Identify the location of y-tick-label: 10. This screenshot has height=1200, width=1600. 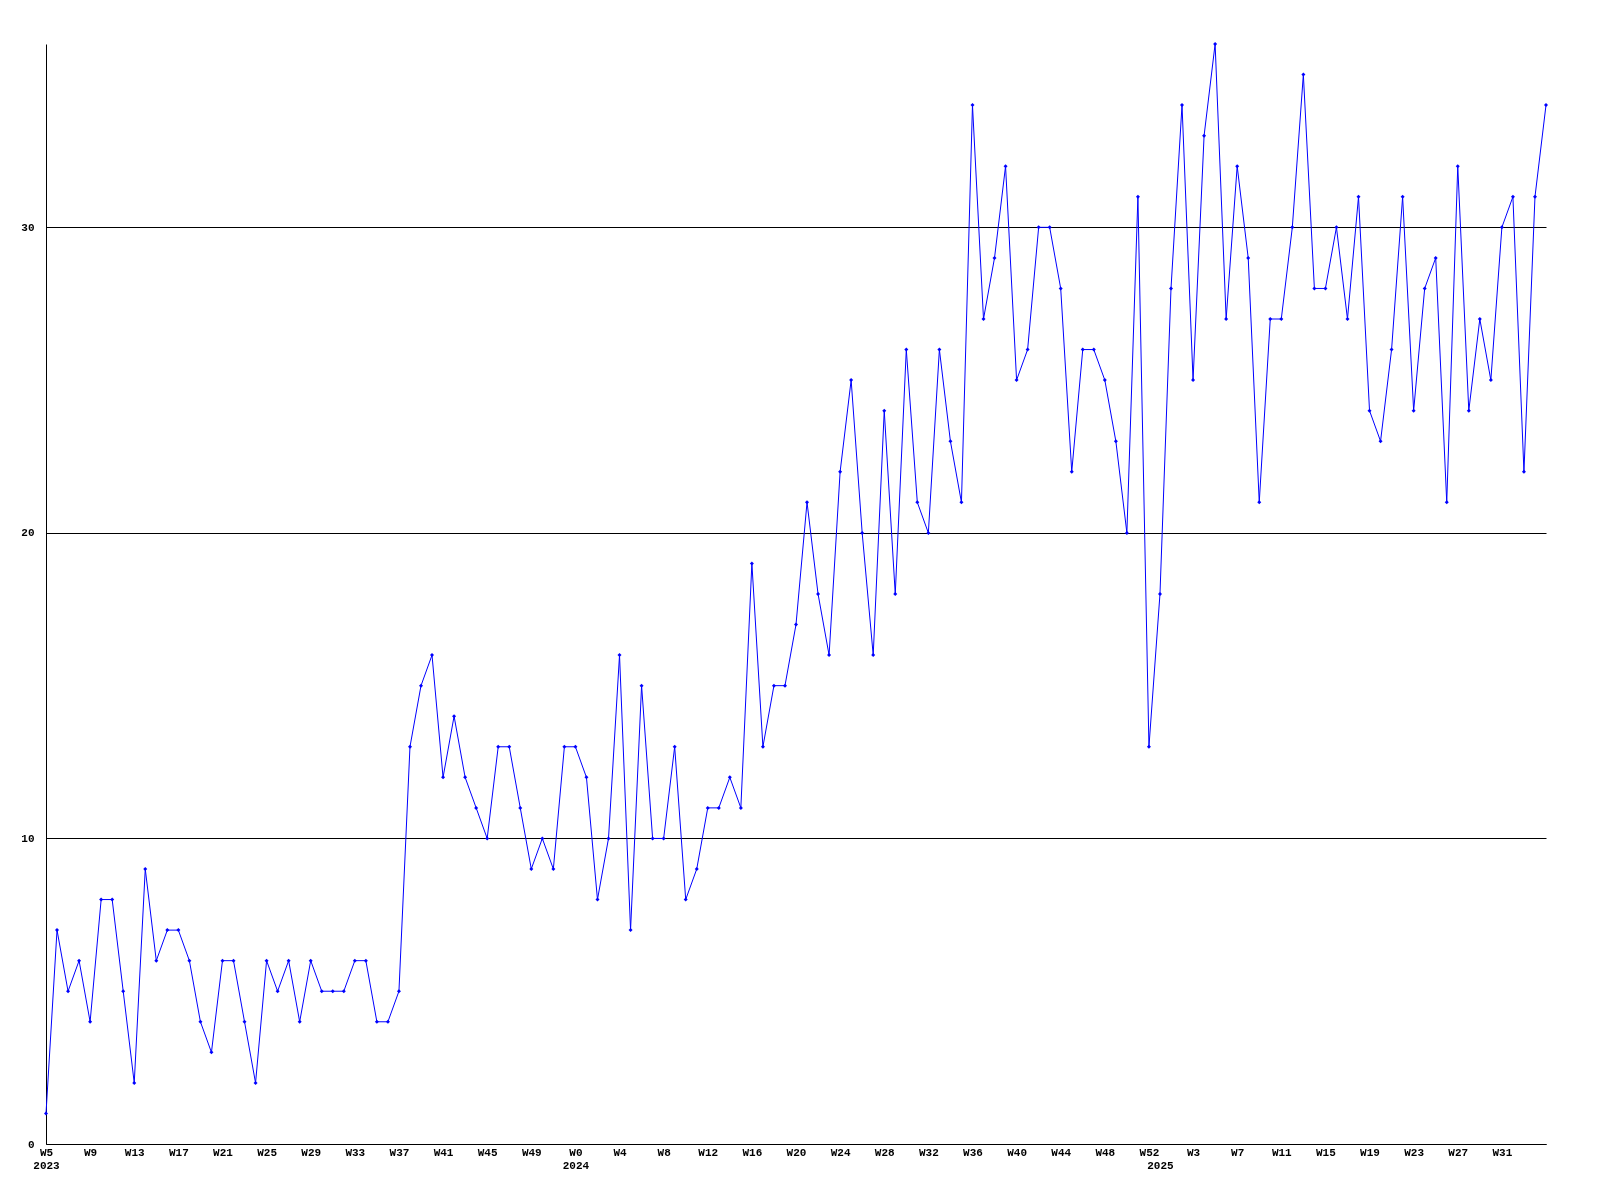
(28, 838).